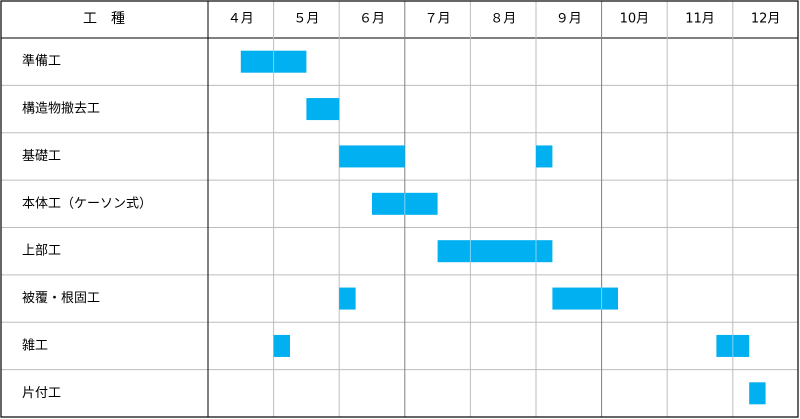  I want to click on task-label: 本体工（ケーソン式）, so click(87, 203).